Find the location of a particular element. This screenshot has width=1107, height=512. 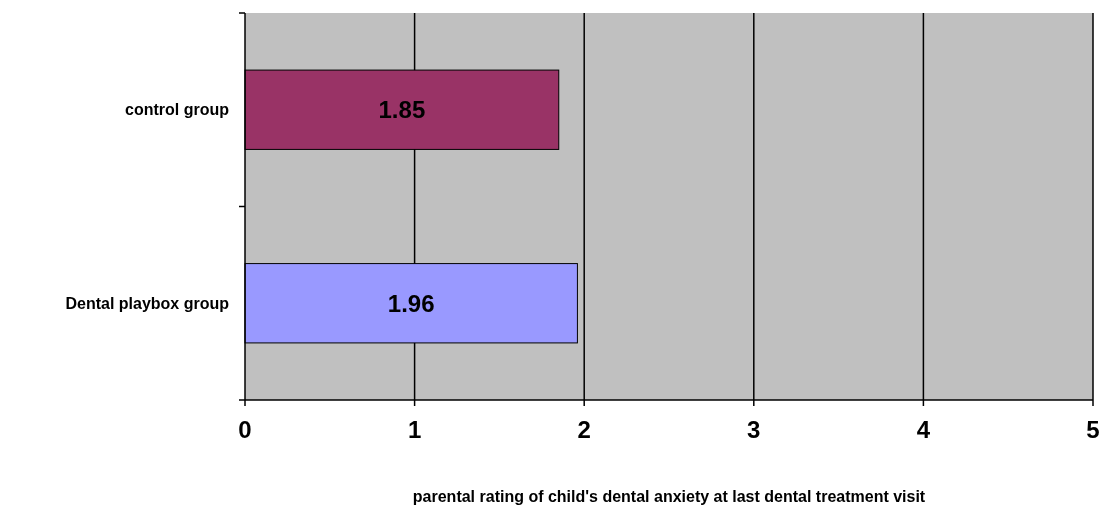

x-tick-label: 0 is located at coordinates (245, 429).